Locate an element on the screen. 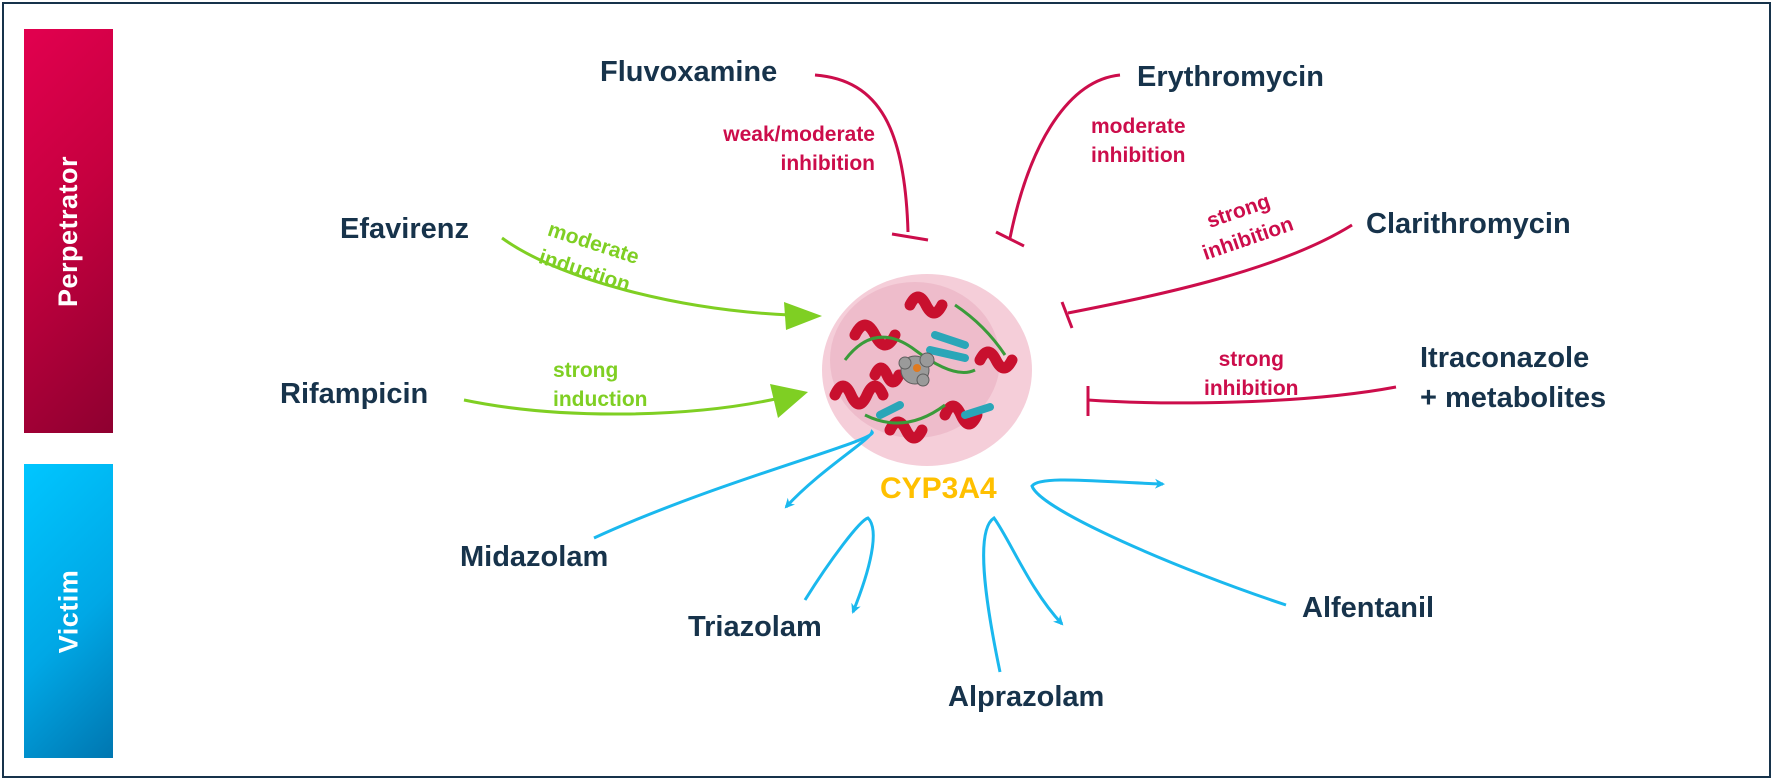  erythromycin-effect-line1: moderate is located at coordinates (1138, 126).